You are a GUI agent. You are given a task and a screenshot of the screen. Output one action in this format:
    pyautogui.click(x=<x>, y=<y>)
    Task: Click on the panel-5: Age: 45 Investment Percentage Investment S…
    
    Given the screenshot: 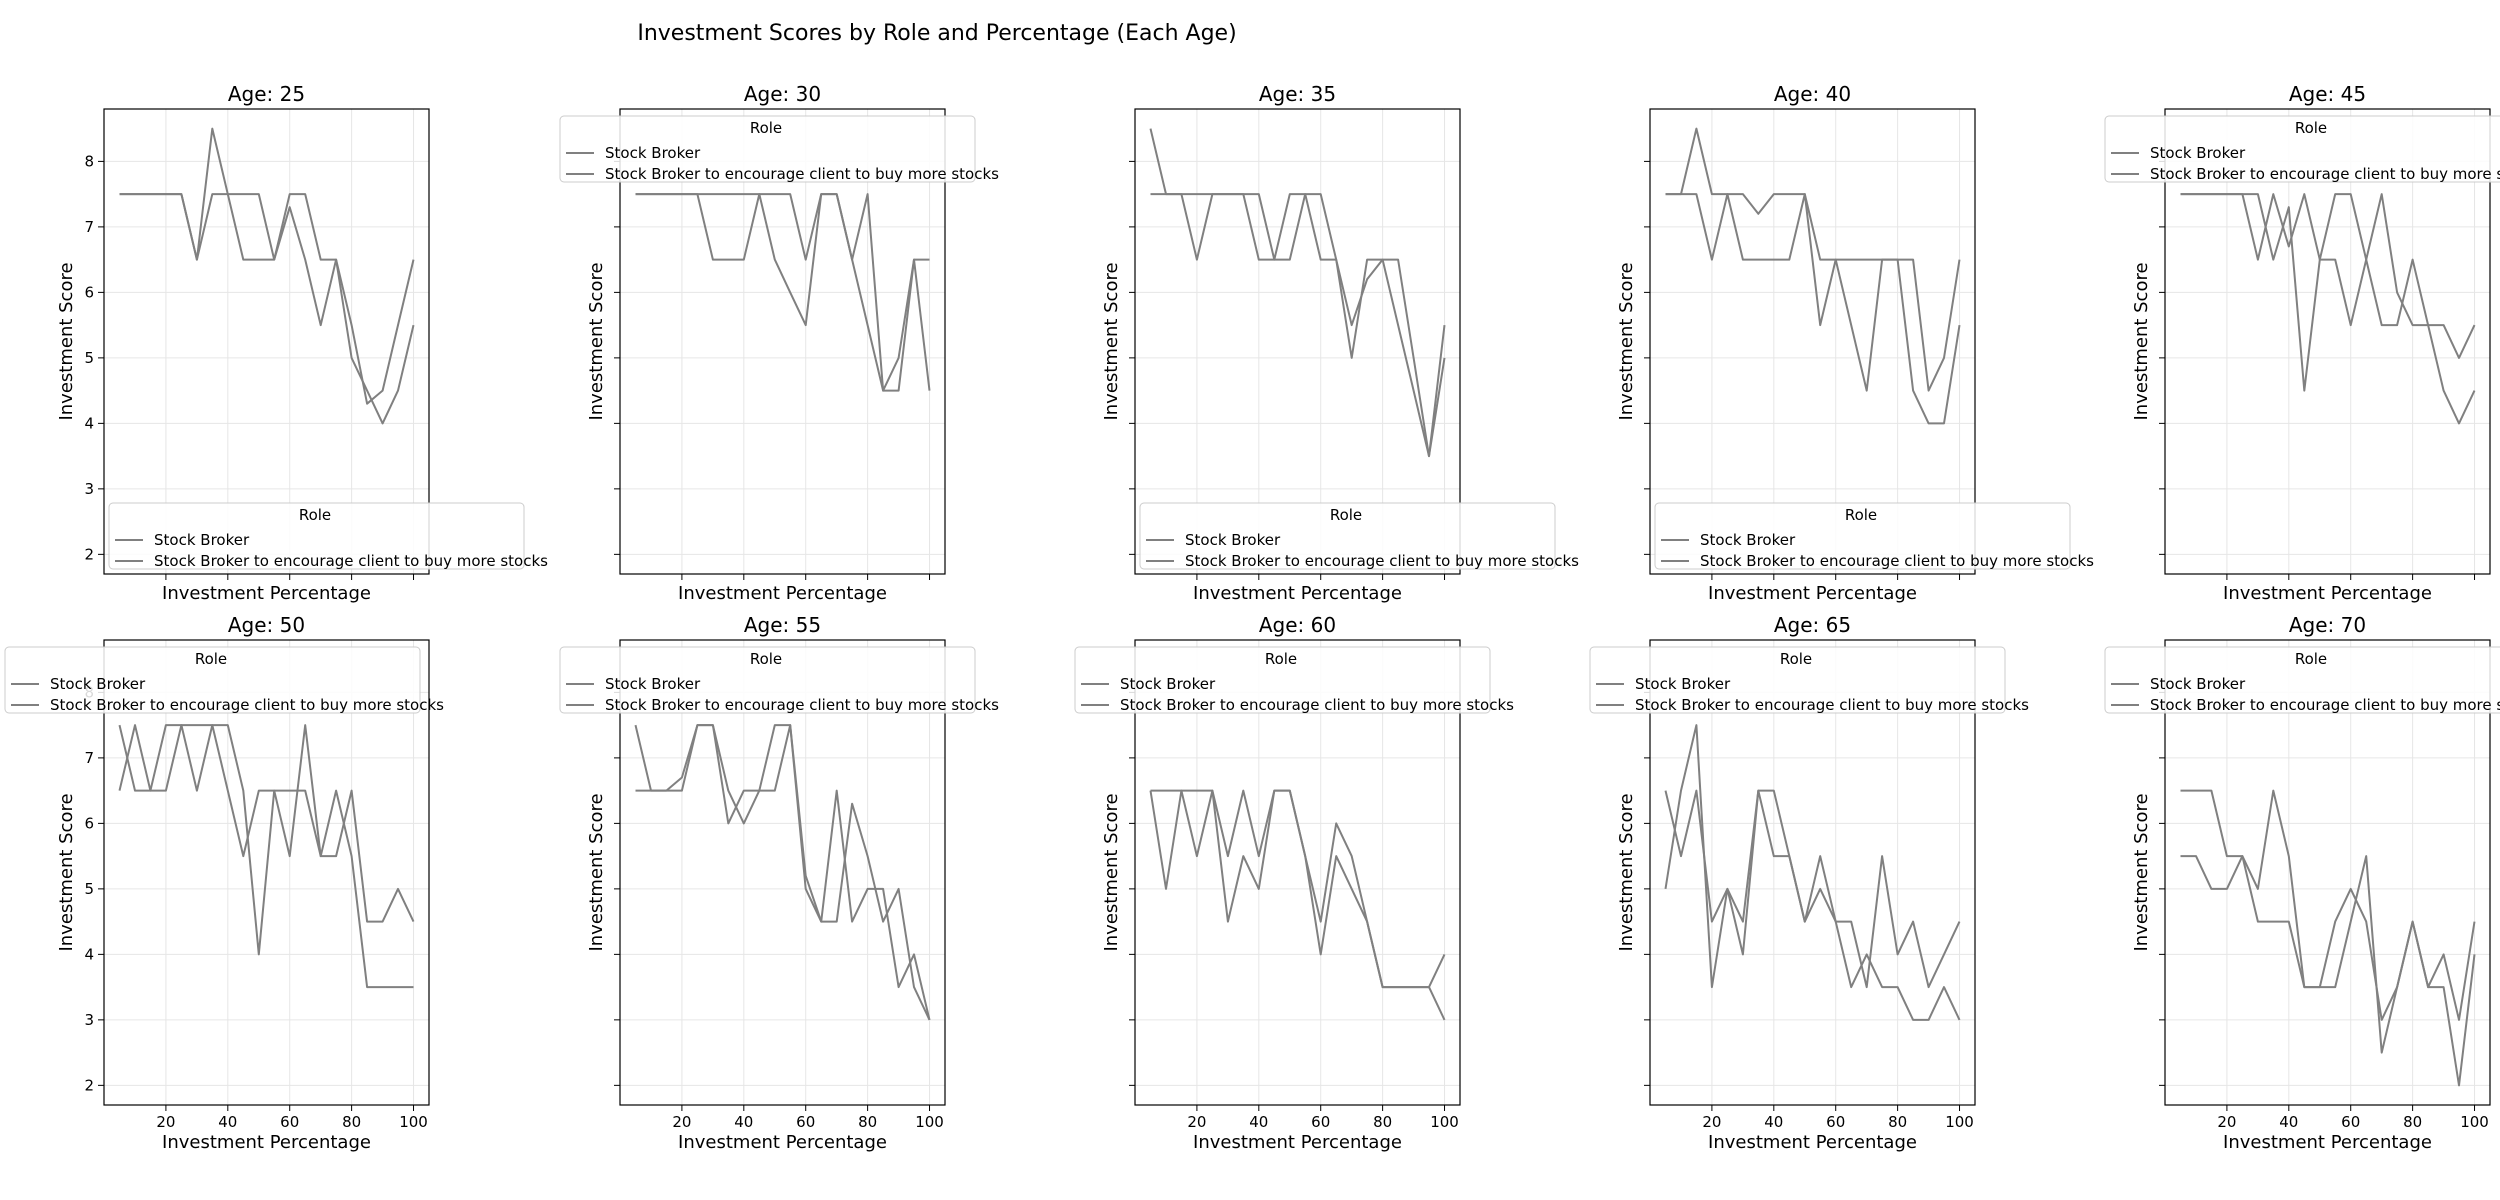 What is the action you would take?
    pyautogui.click(x=2302, y=343)
    